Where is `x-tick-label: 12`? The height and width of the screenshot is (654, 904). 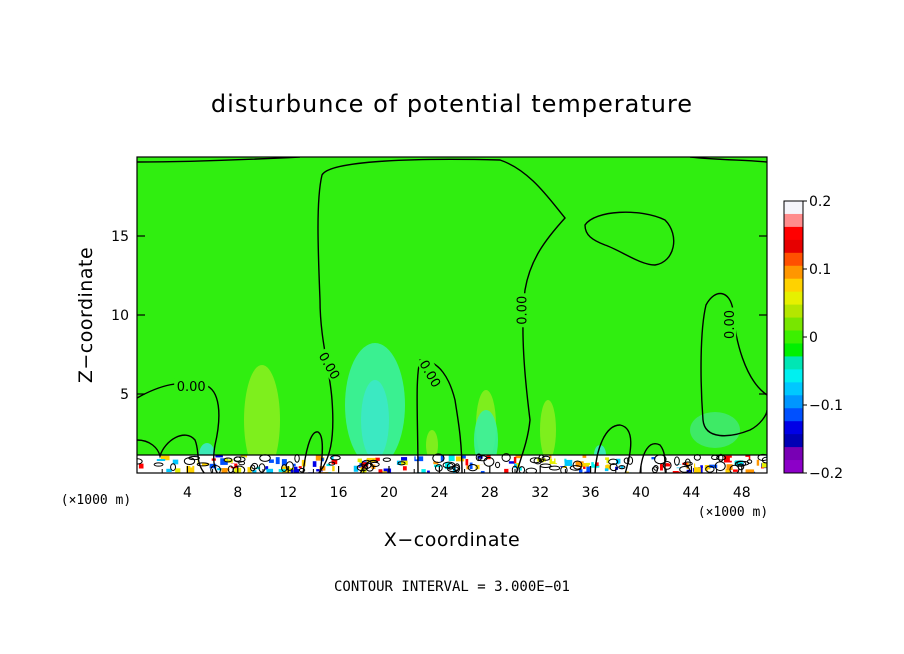
x-tick-label: 12 is located at coordinates (288, 493).